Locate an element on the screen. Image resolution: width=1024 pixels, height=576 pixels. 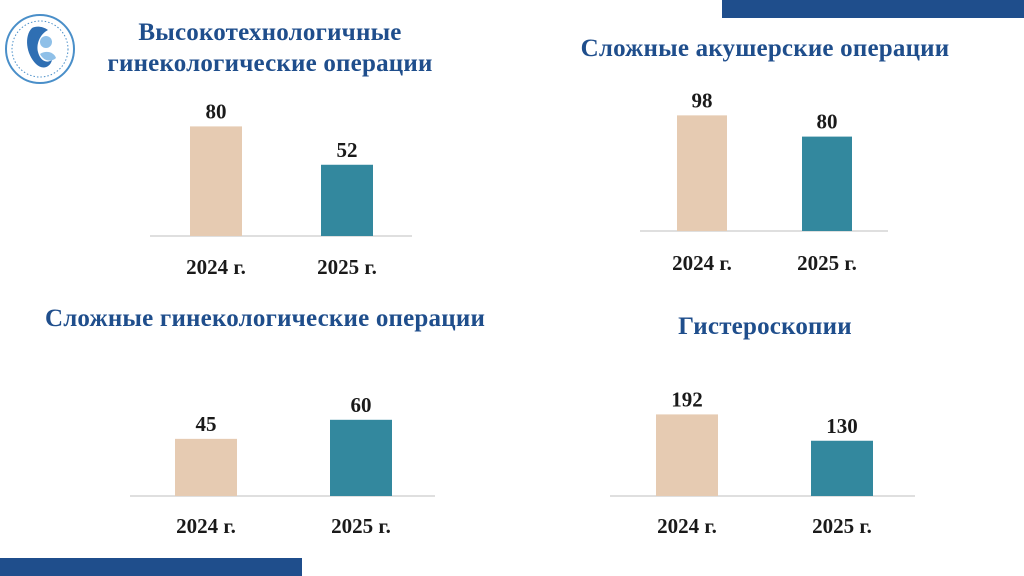
bottom-accent-bar is located at coordinates (151, 567).